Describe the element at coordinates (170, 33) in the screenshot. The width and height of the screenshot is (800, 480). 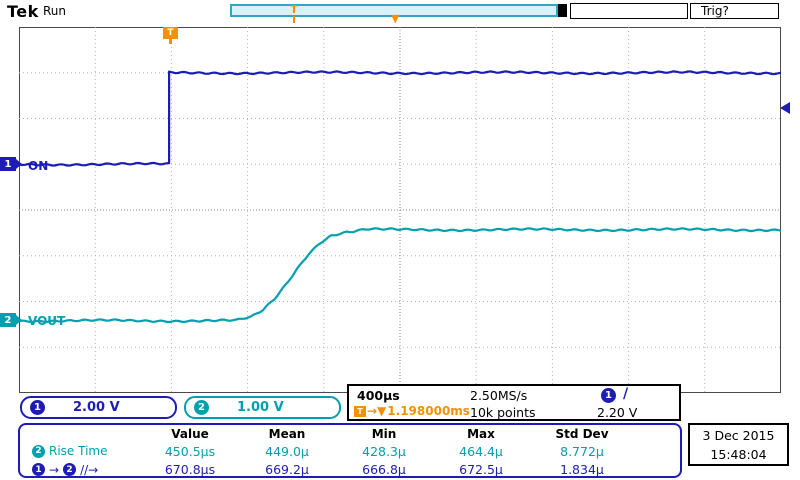
I see `trigger-time-t: T` at that location.